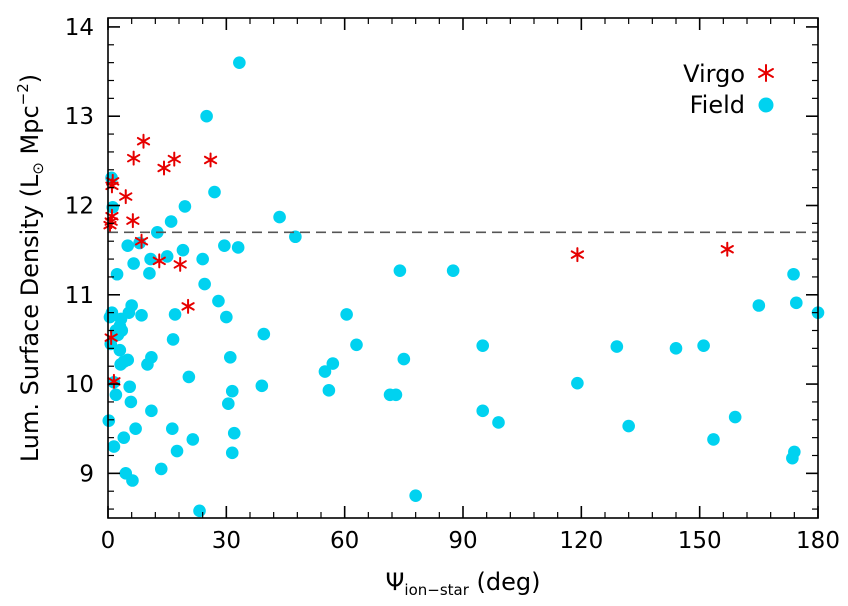 This screenshot has width=848, height=606. I want to click on legend-marker-virgo, so click(766, 73).